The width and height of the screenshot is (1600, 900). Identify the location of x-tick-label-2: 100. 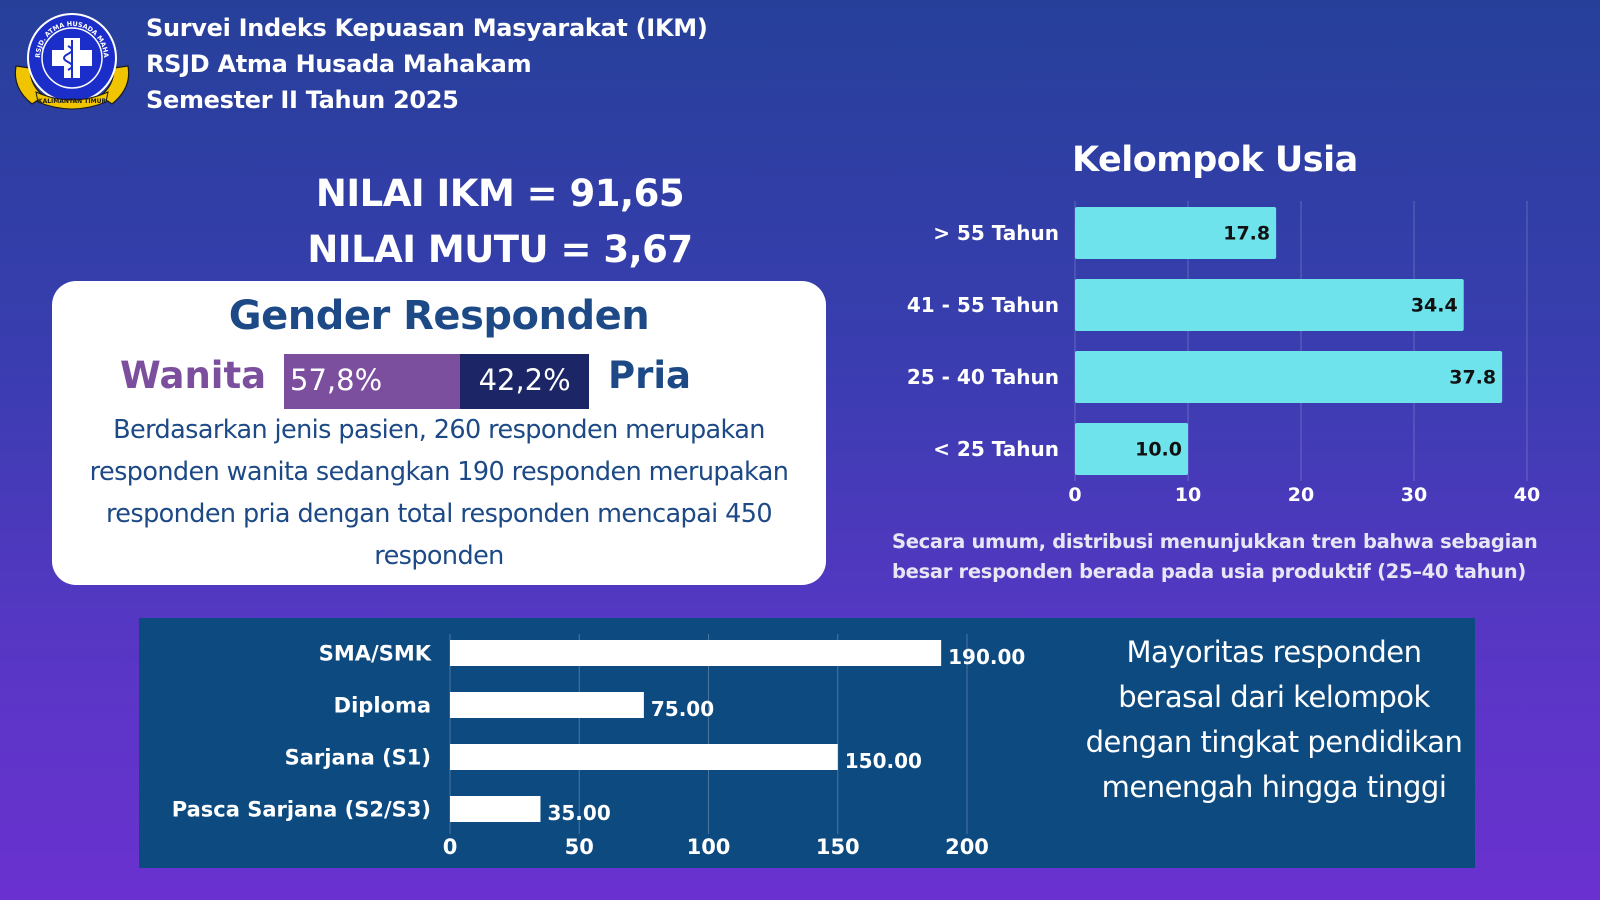
(709, 847).